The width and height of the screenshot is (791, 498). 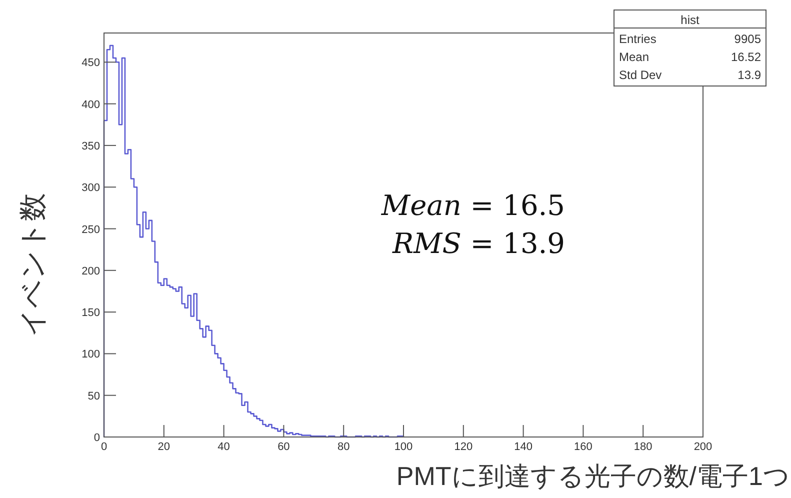 What do you see at coordinates (750, 75) in the screenshot?
I see `text: 13.9` at bounding box center [750, 75].